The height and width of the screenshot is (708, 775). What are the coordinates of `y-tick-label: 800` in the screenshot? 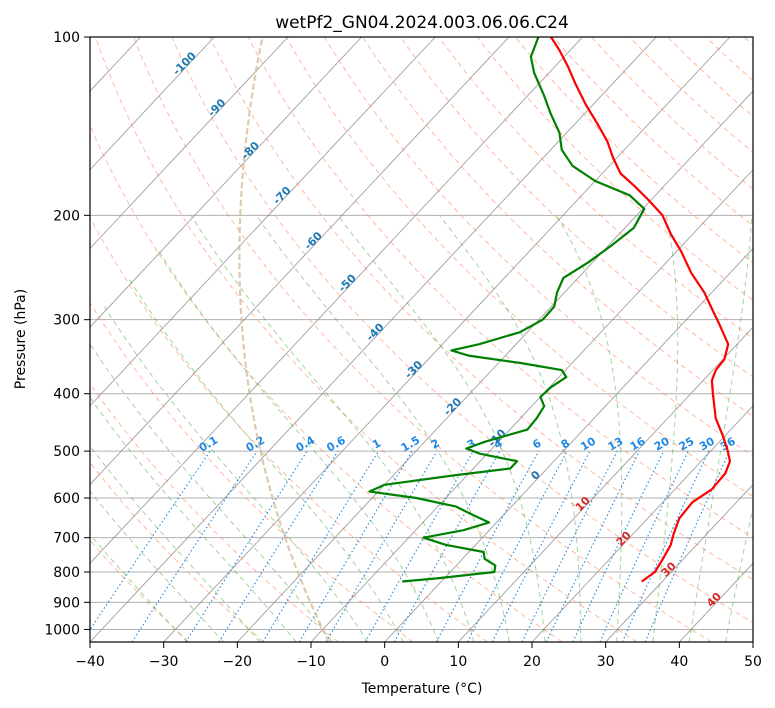 It's located at (66, 573).